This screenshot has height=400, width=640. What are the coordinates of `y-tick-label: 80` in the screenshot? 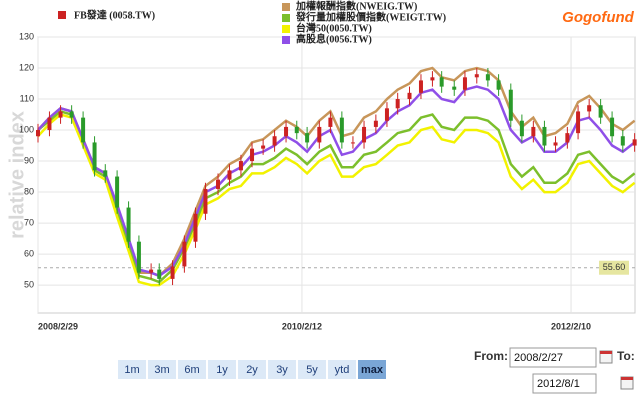 It's located at (29, 191).